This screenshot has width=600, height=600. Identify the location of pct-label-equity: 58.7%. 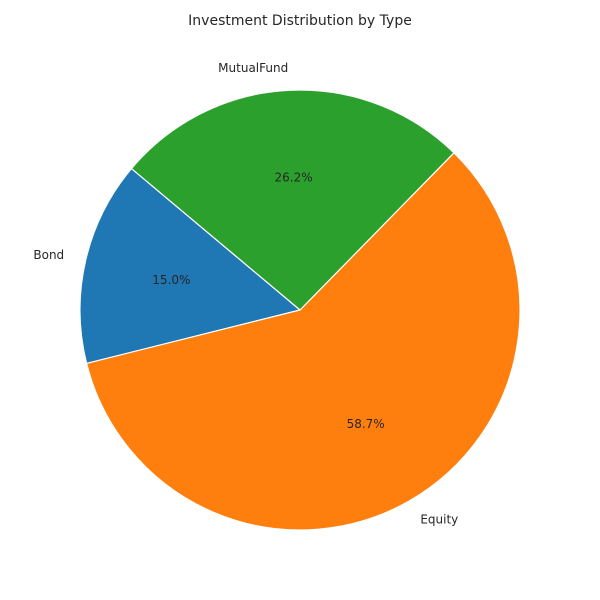
(366, 424).